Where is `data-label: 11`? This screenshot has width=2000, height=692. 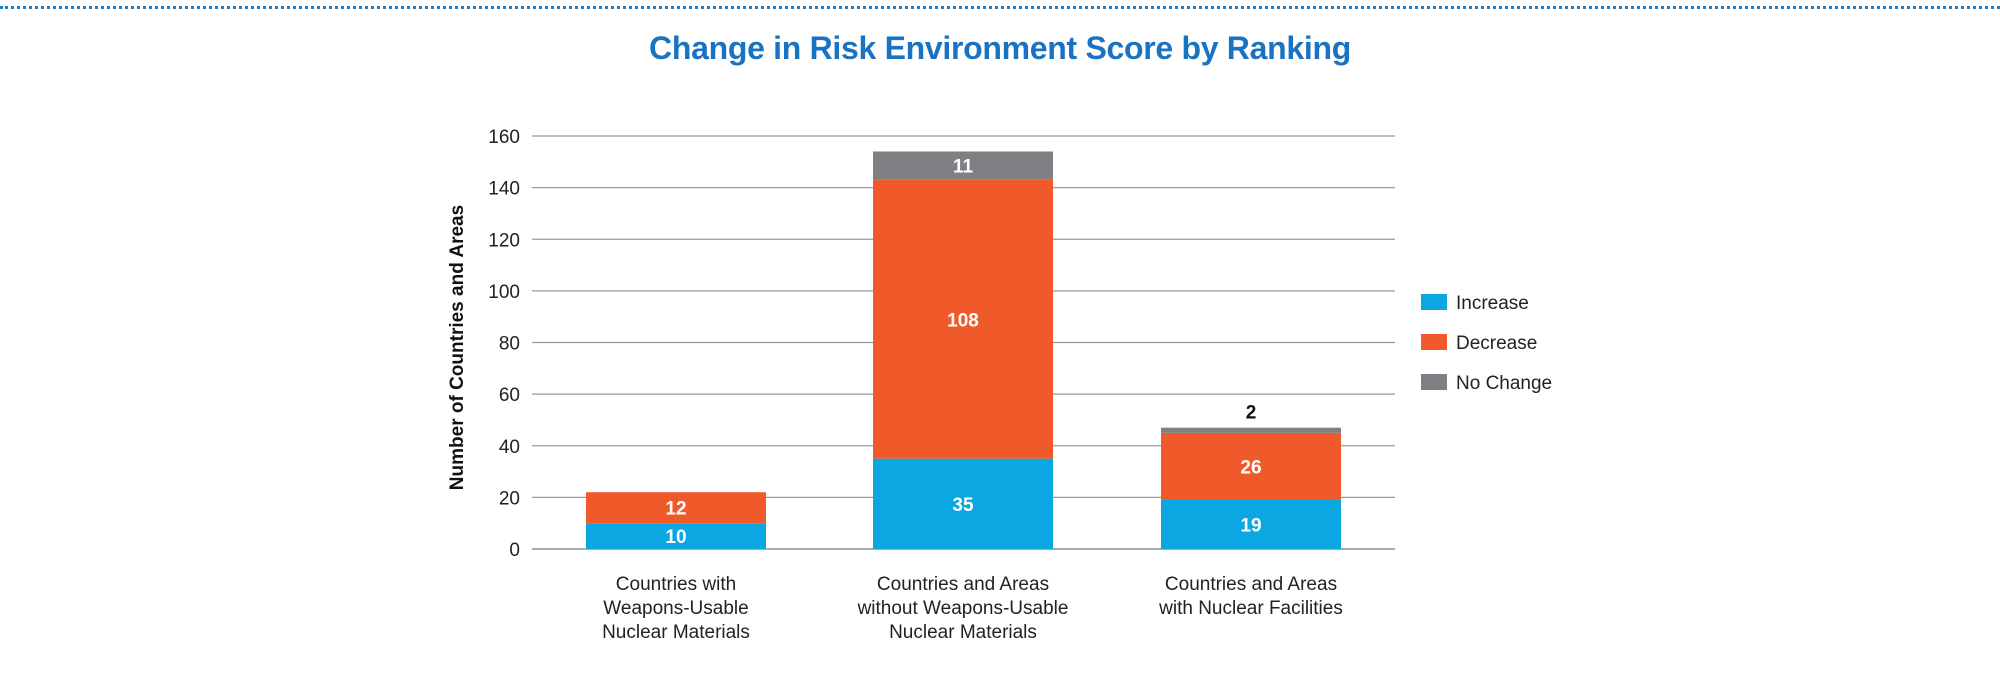 data-label: 11 is located at coordinates (963, 167).